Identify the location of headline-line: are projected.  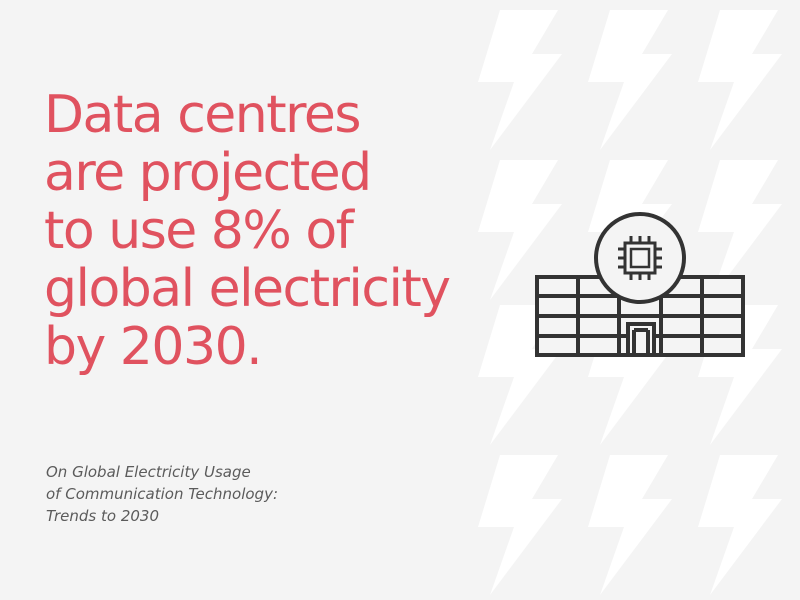
(208, 173).